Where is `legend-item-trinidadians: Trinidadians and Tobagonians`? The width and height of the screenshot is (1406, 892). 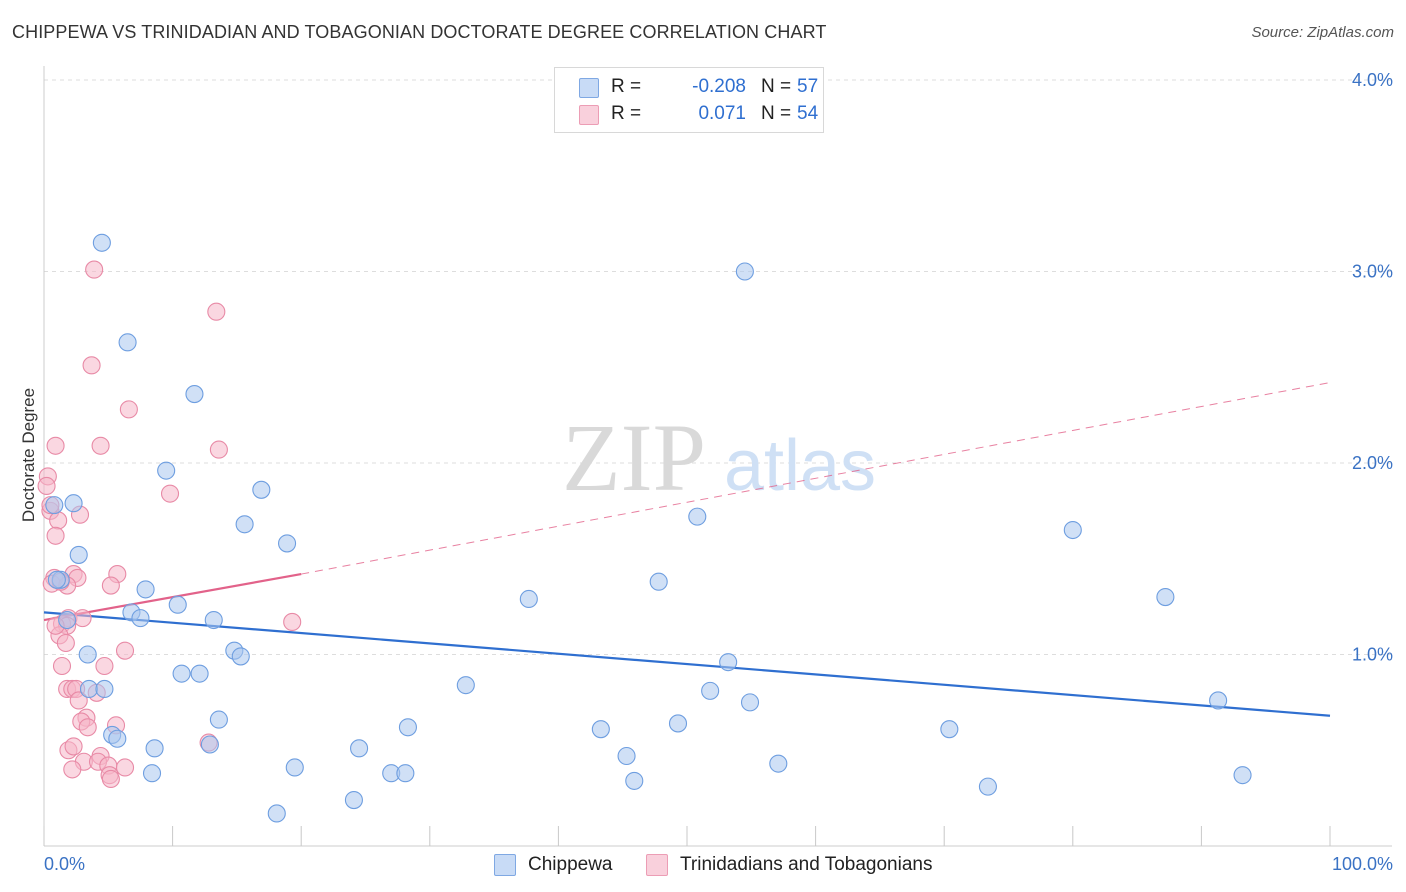
legend-item-trinidadians: Trinidadians and Tobagonians is located at coordinates (789, 865).